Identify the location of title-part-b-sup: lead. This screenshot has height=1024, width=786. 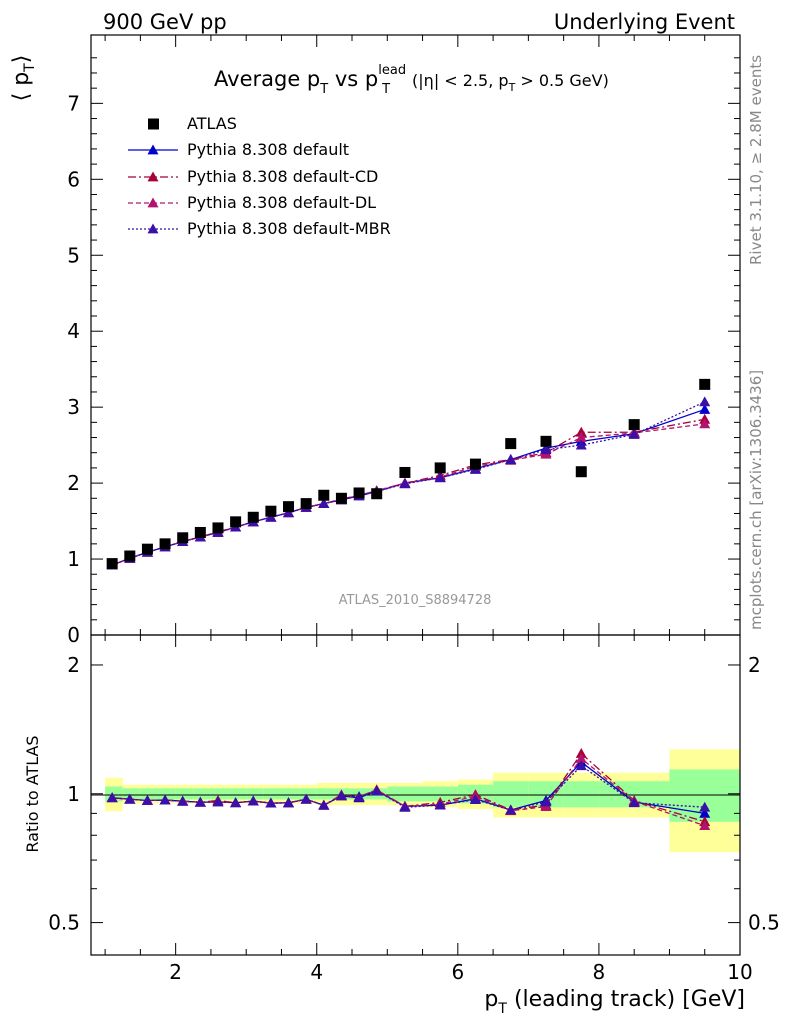
(392, 70).